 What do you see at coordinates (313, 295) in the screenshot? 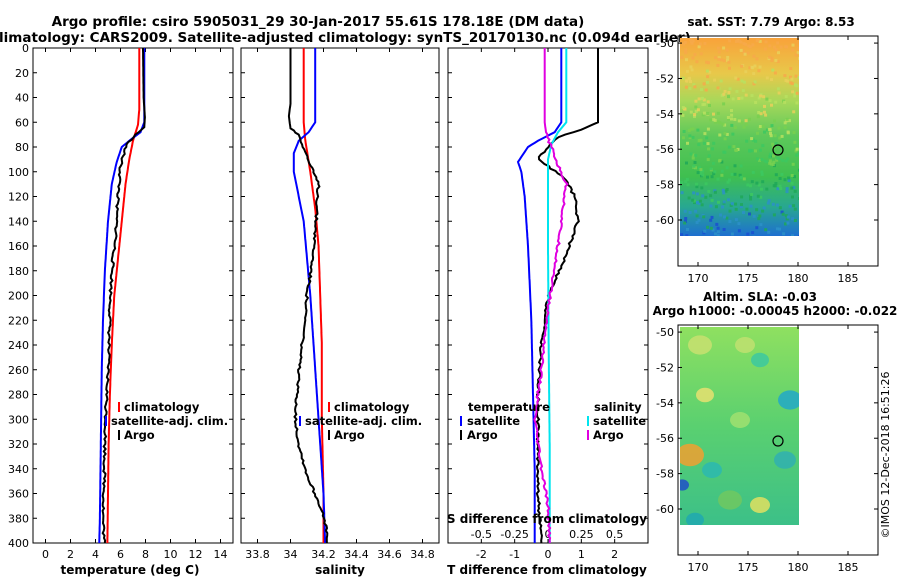
I see `series-climatology` at bounding box center [313, 295].